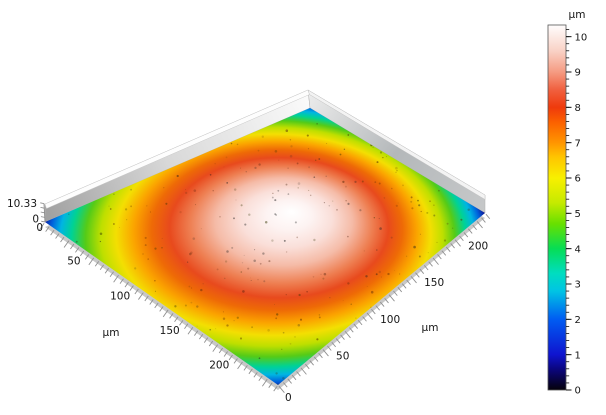 The width and height of the screenshot is (606, 415). I want to click on x-axis-tick-label: 0, so click(39, 228).